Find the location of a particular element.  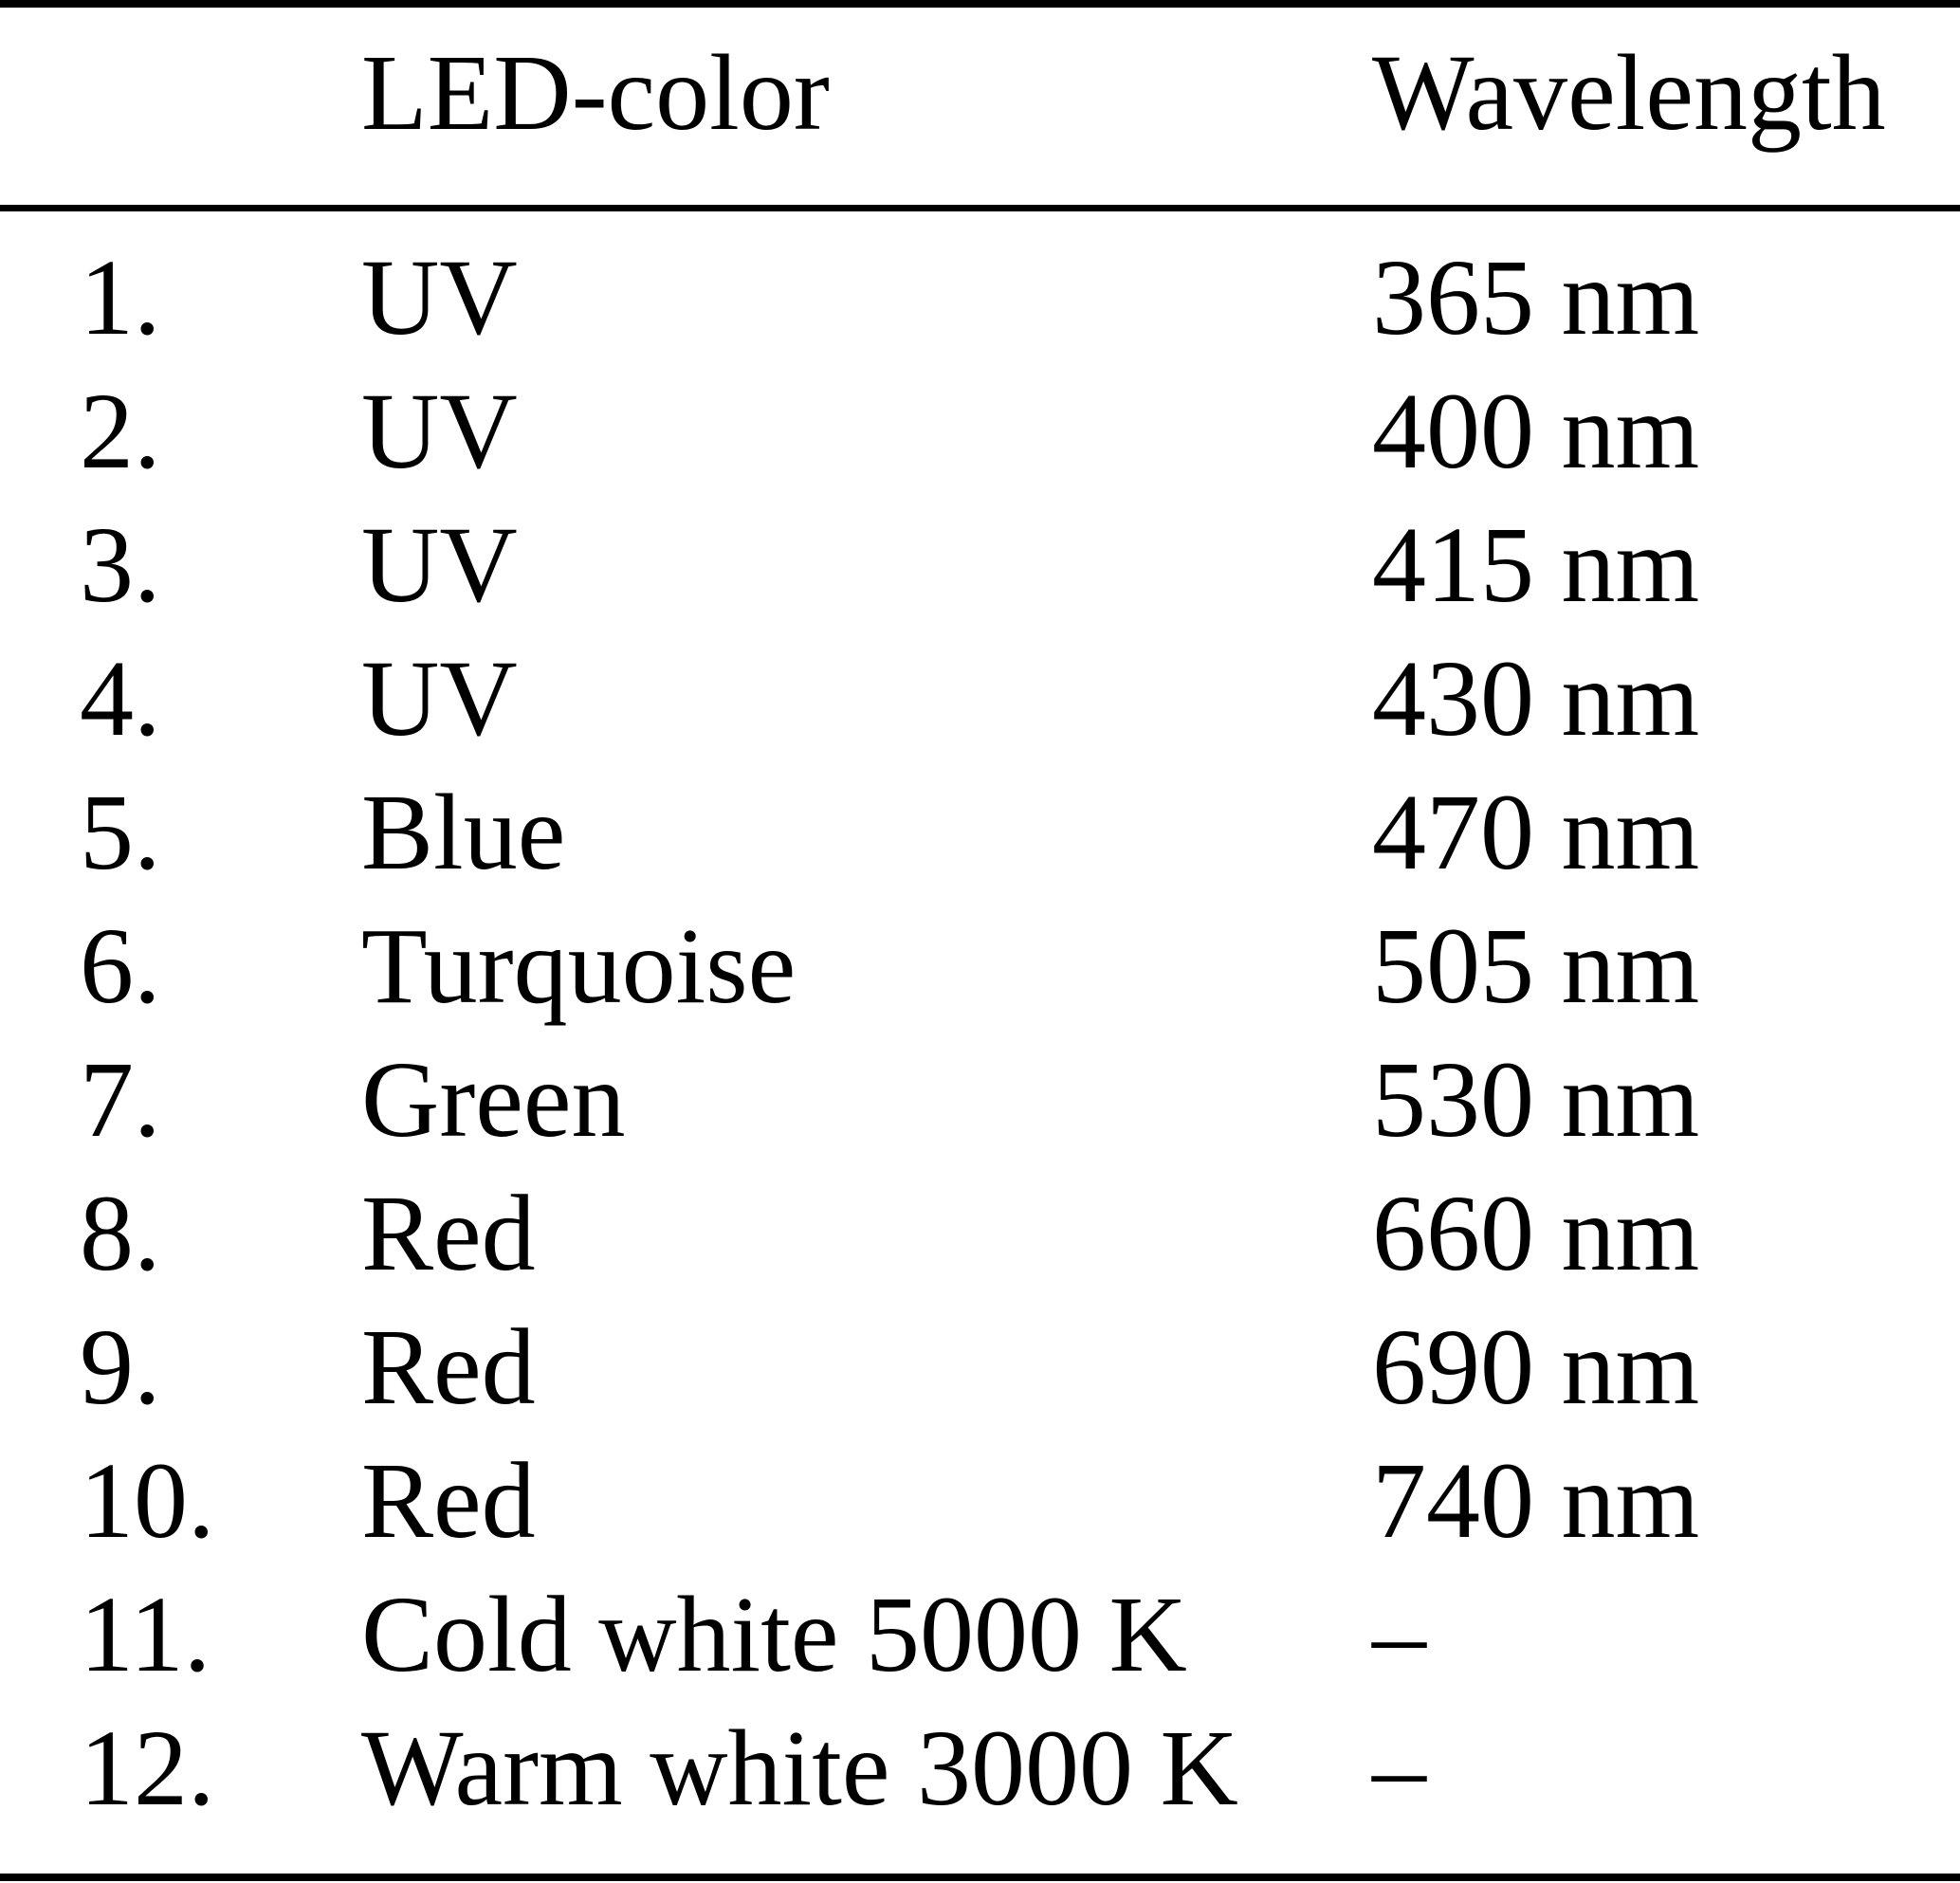

row-index: 6. is located at coordinates (120, 965).